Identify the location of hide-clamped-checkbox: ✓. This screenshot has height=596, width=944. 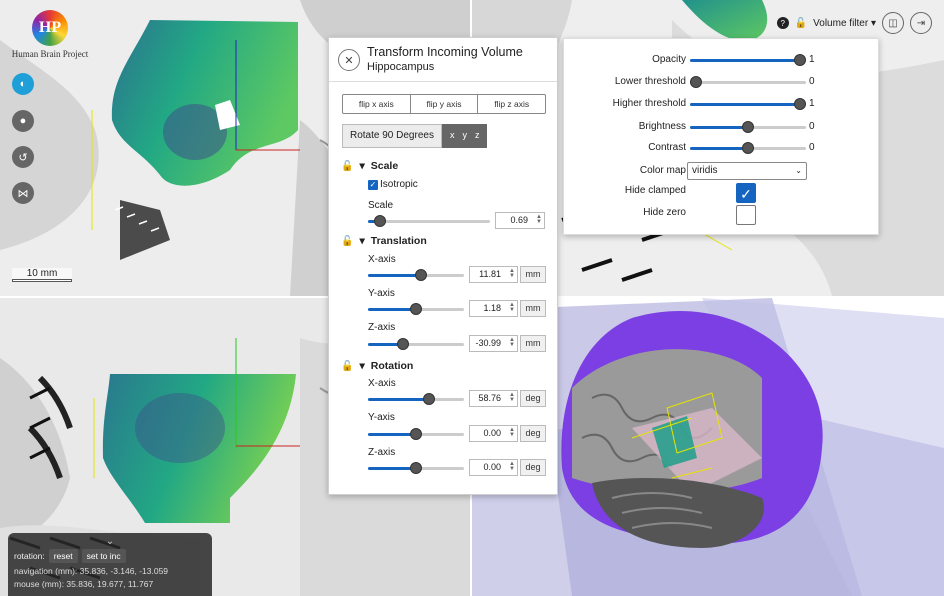
(746, 193).